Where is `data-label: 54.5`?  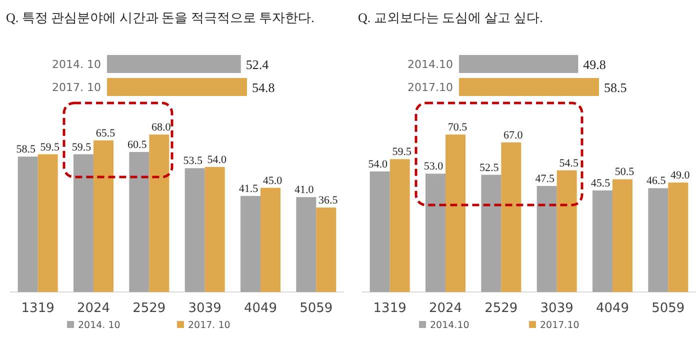
data-label: 54.5 is located at coordinates (569, 163).